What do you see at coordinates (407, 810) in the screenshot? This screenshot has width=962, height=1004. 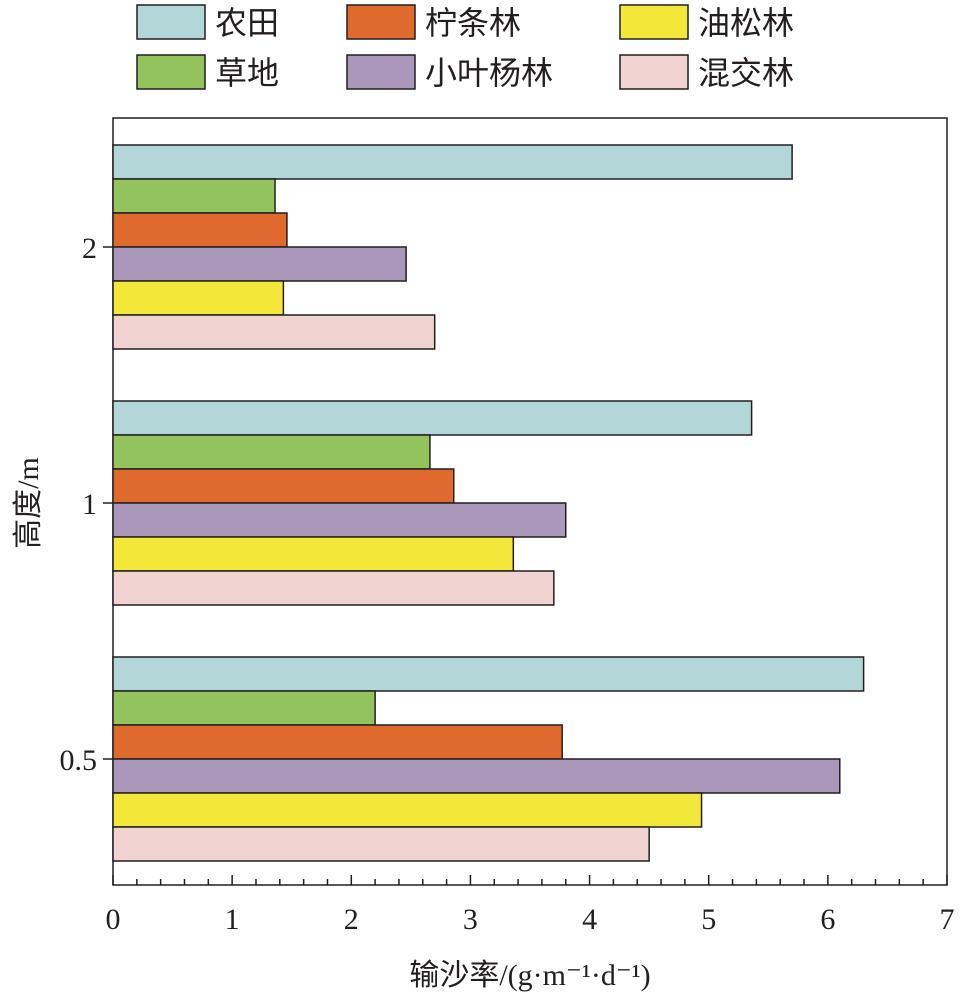 I see `bar-0.5-4` at bounding box center [407, 810].